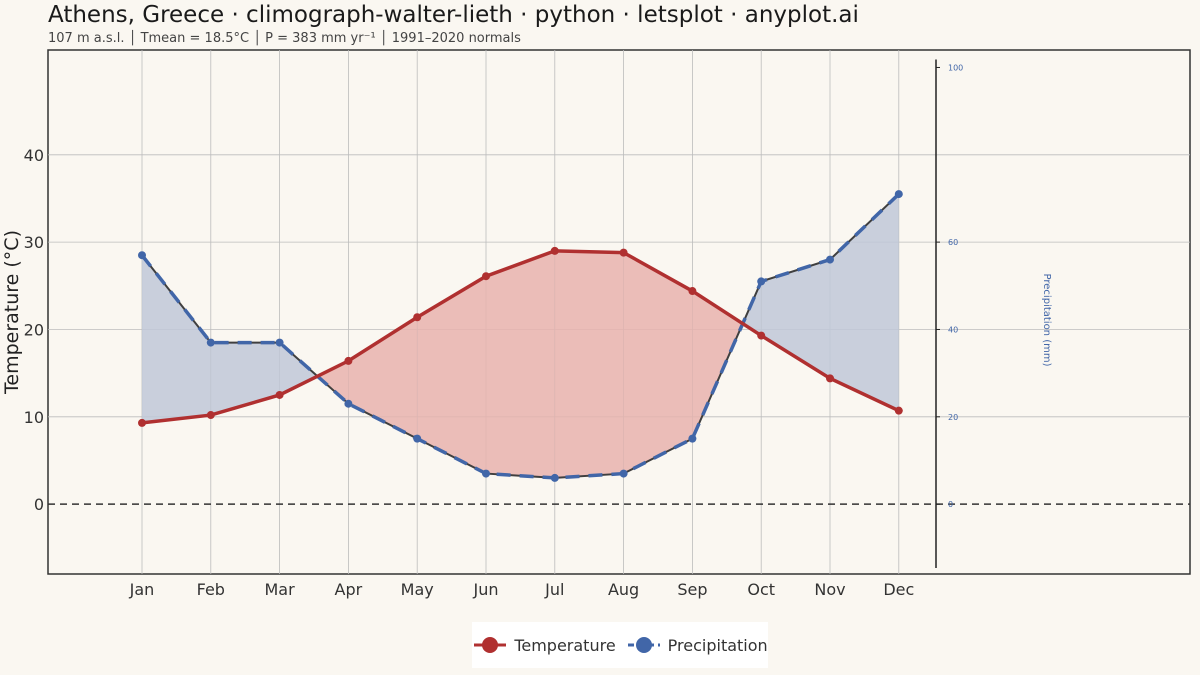 This screenshot has height=675, width=1200. I want to click on month-tick-label: Jul, so click(554, 589).